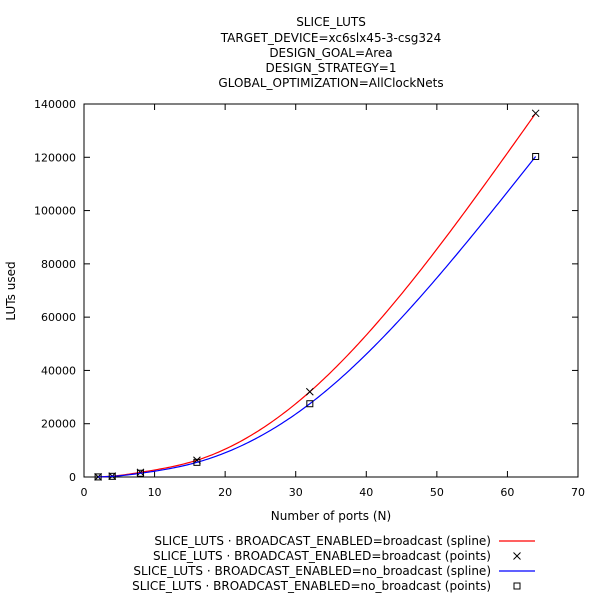 The height and width of the screenshot is (600, 600). I want to click on y-axis-label: LUTs used, so click(11, 290).